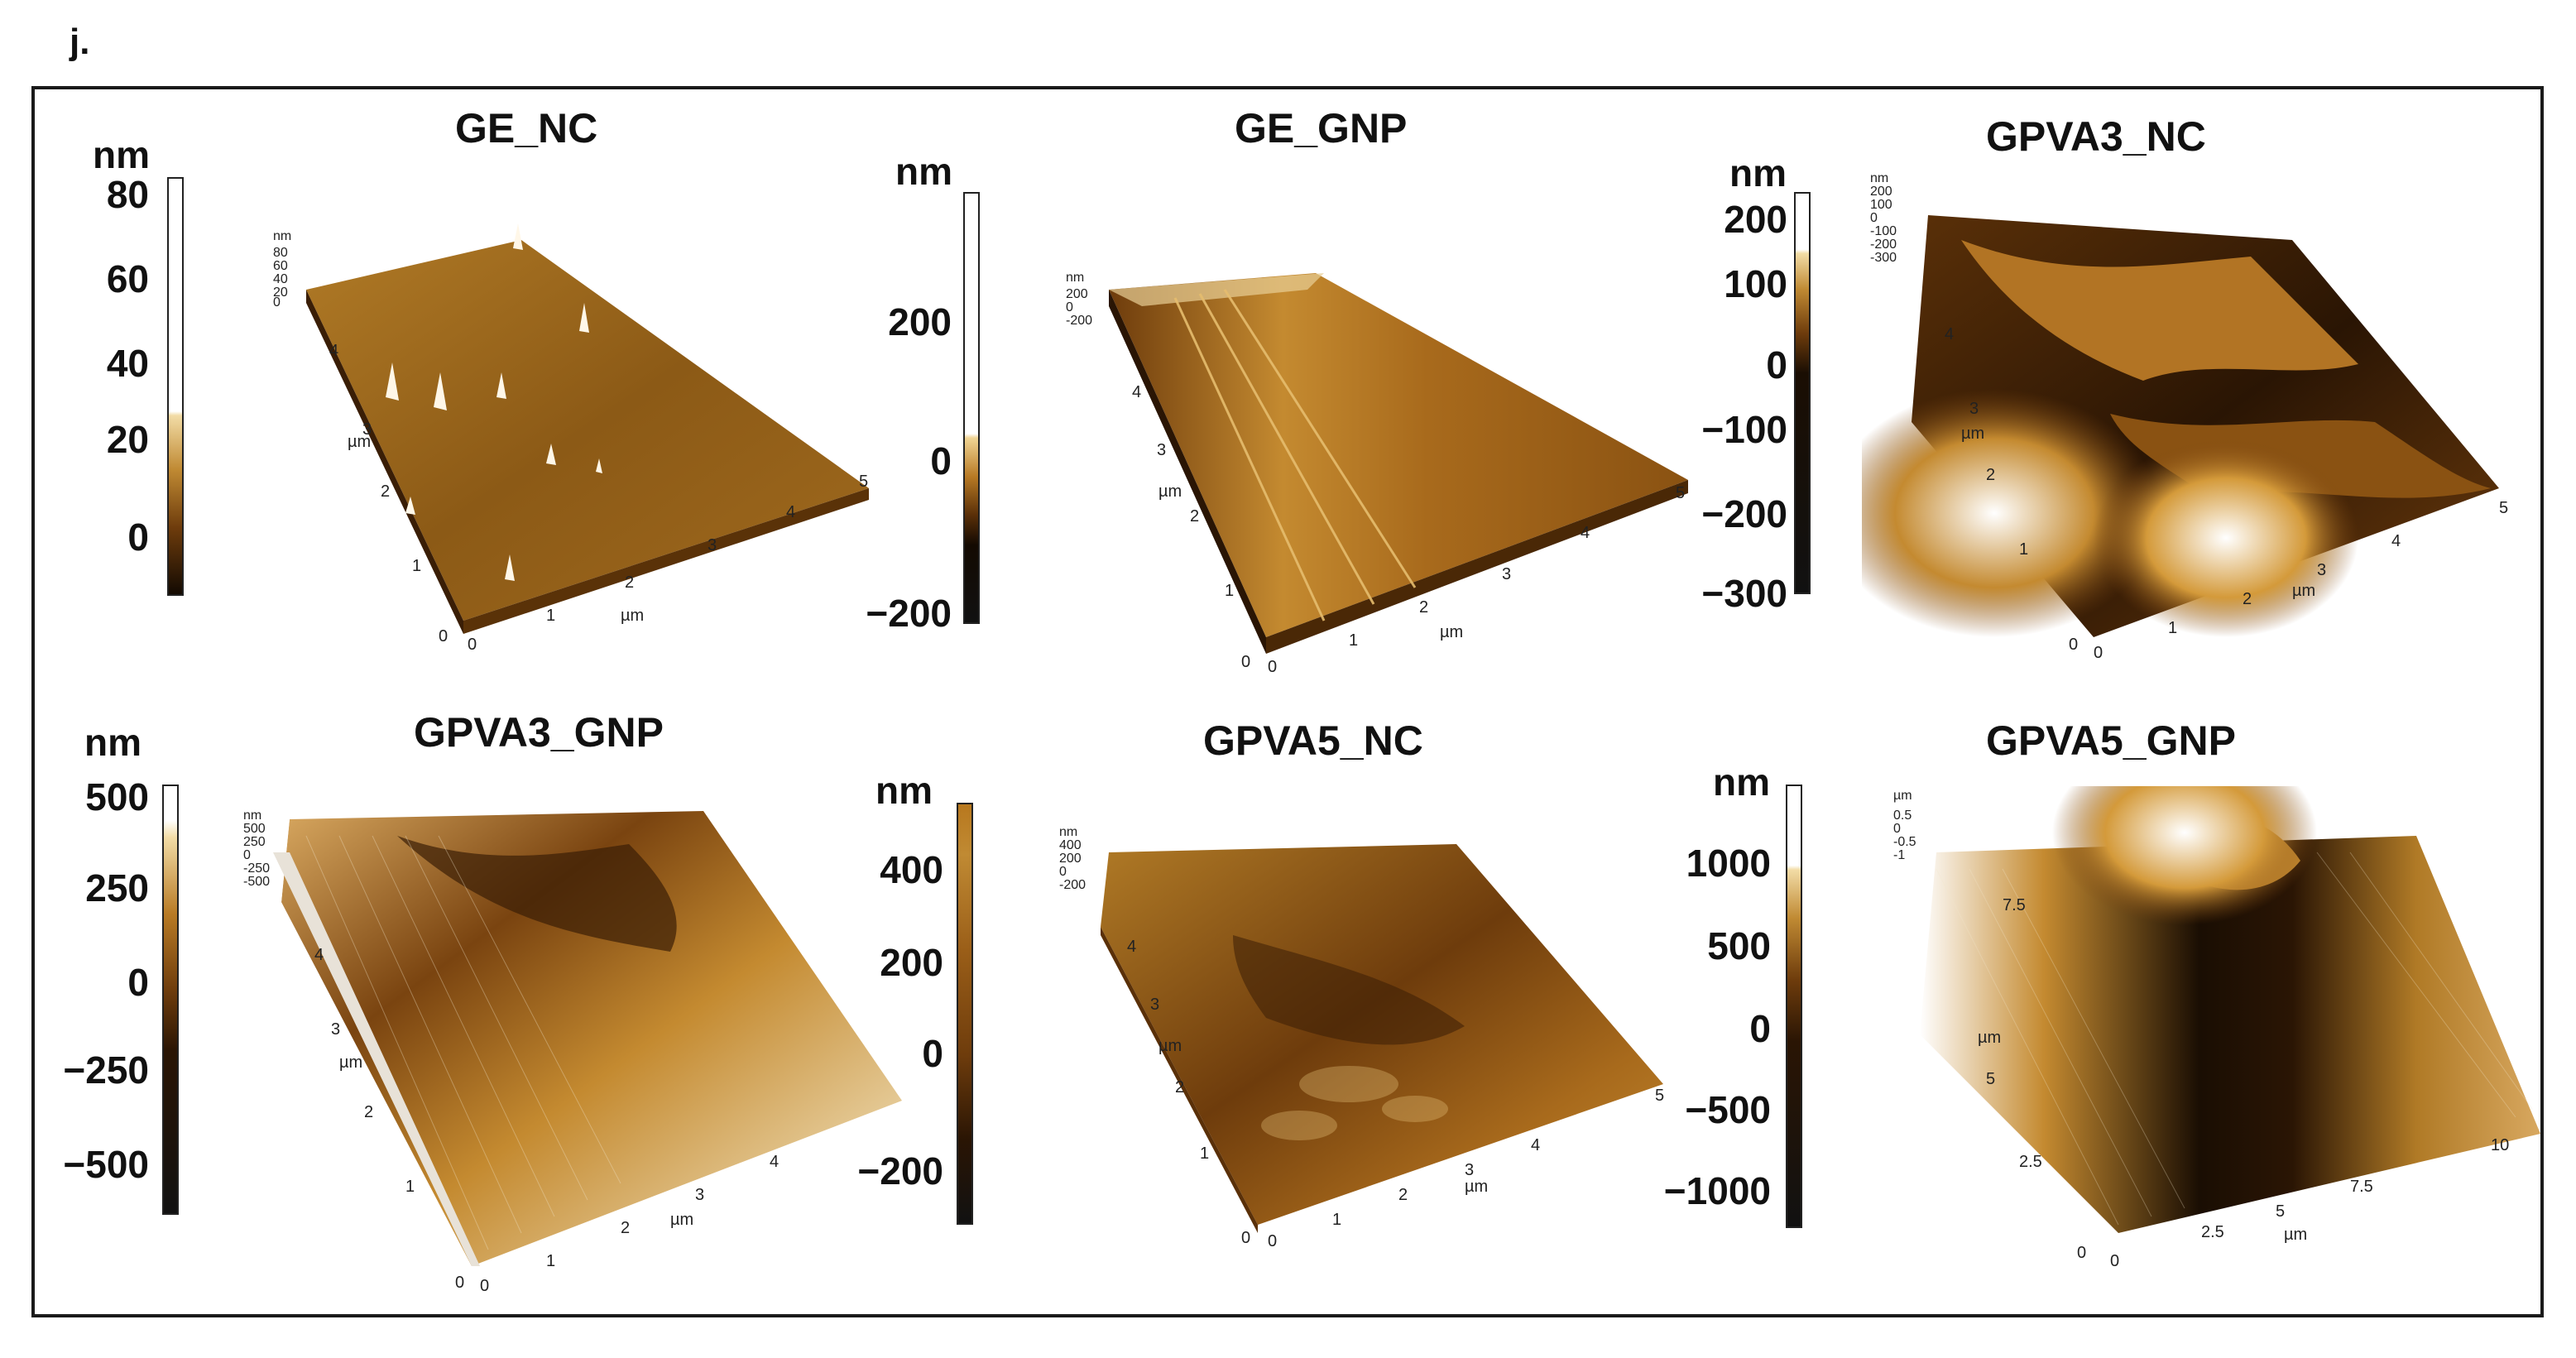  I want to click on svg-text: -100, so click(1884, 231).